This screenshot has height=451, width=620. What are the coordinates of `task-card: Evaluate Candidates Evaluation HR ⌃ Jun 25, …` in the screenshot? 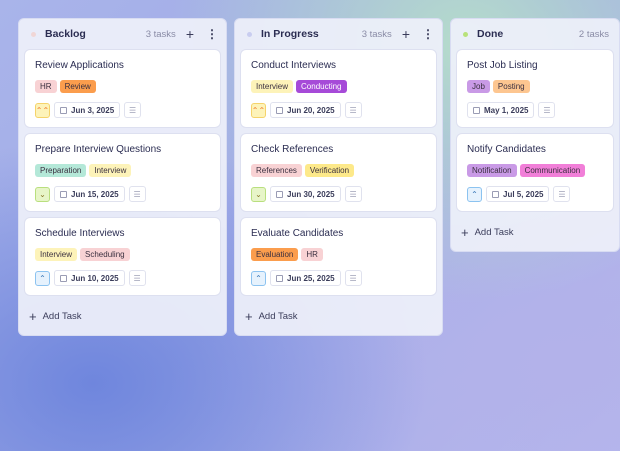 It's located at (338, 256).